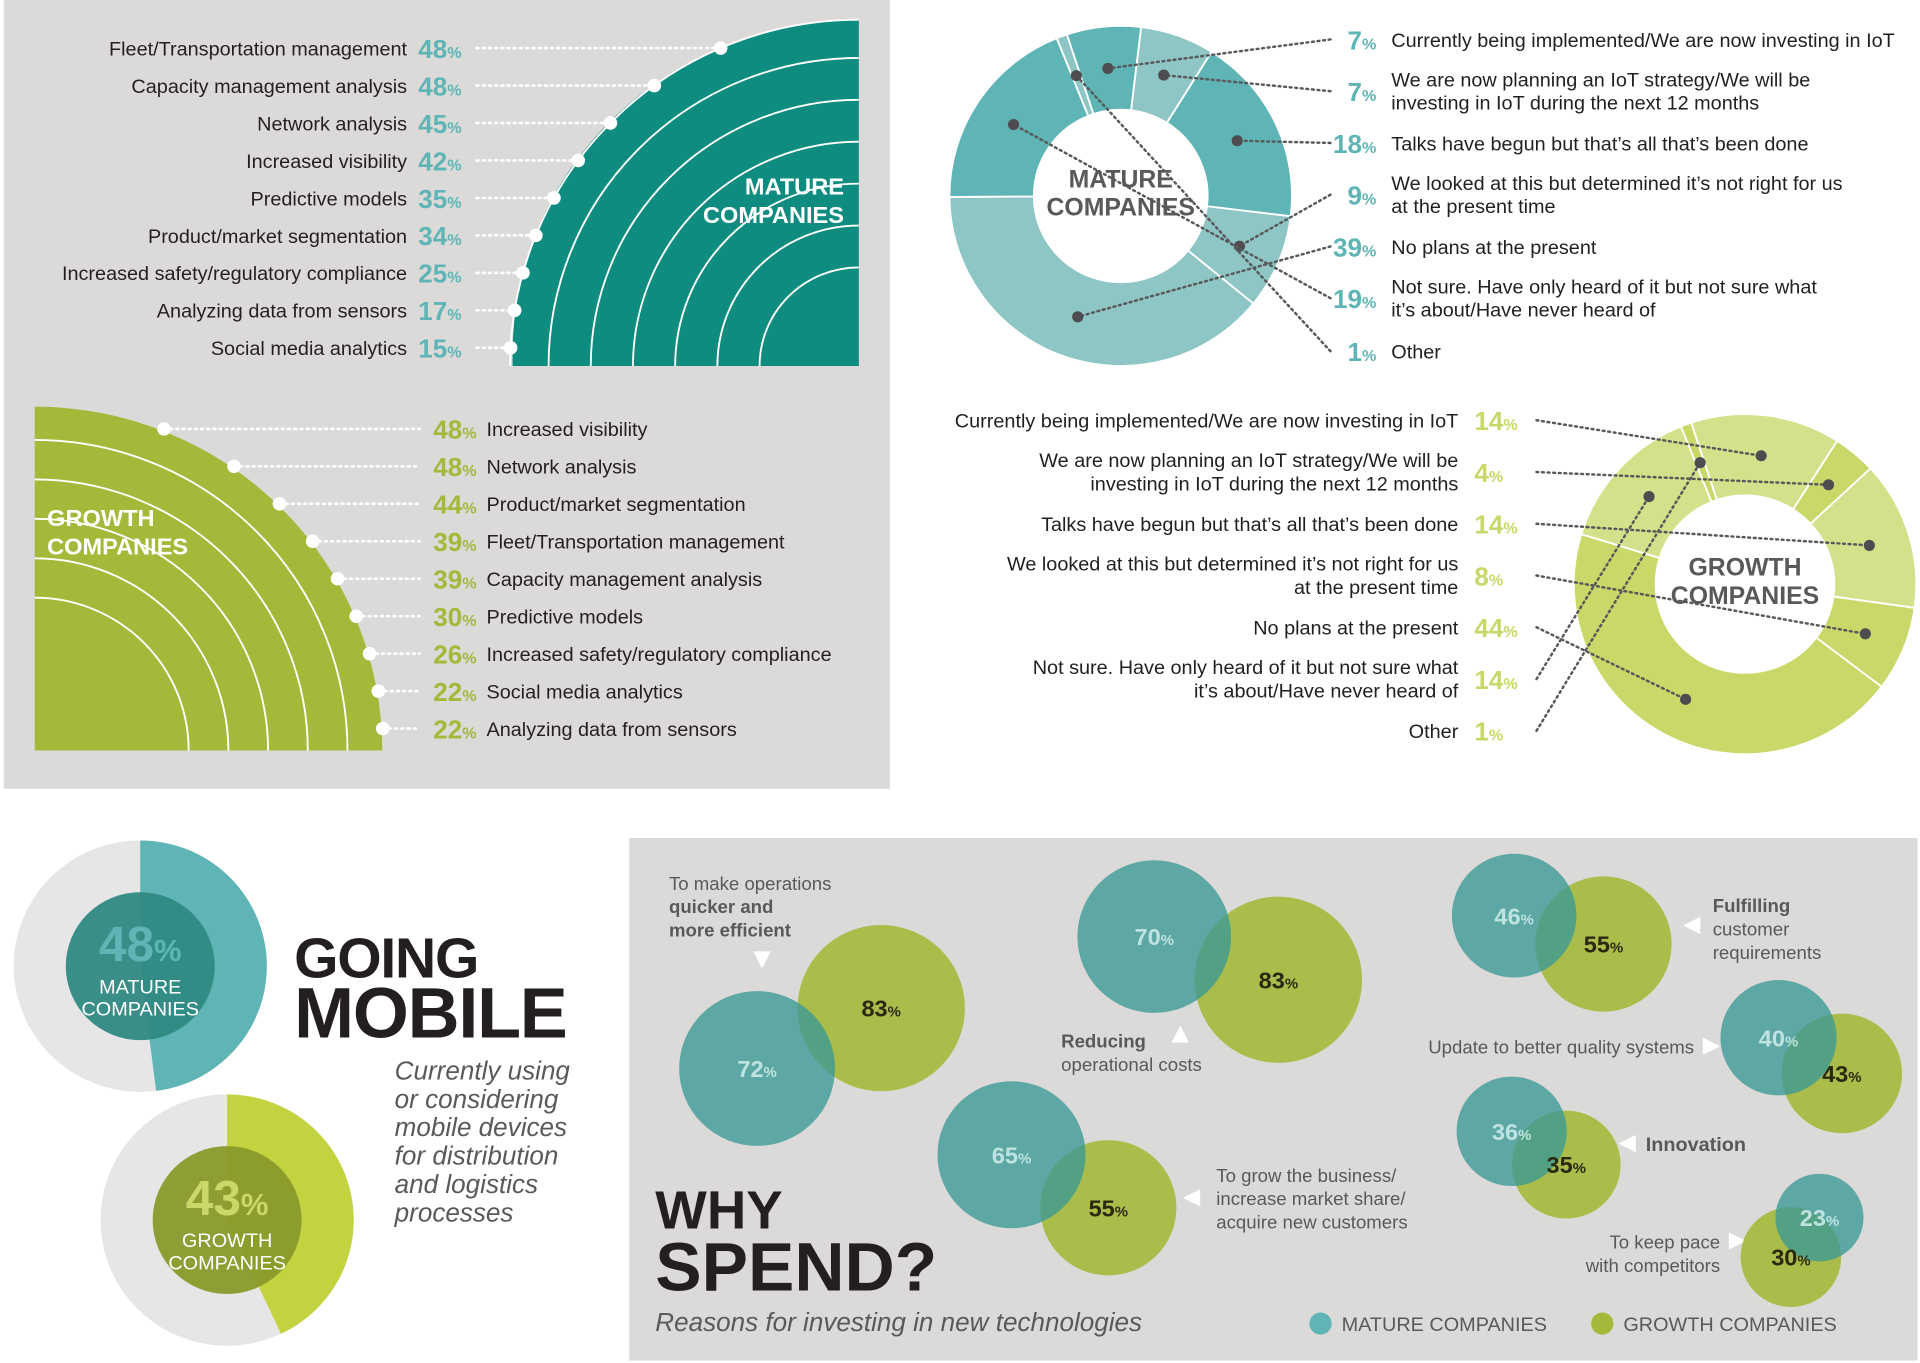 The image size is (1920, 1363). I want to click on value-label: 18%, so click(1354, 144).